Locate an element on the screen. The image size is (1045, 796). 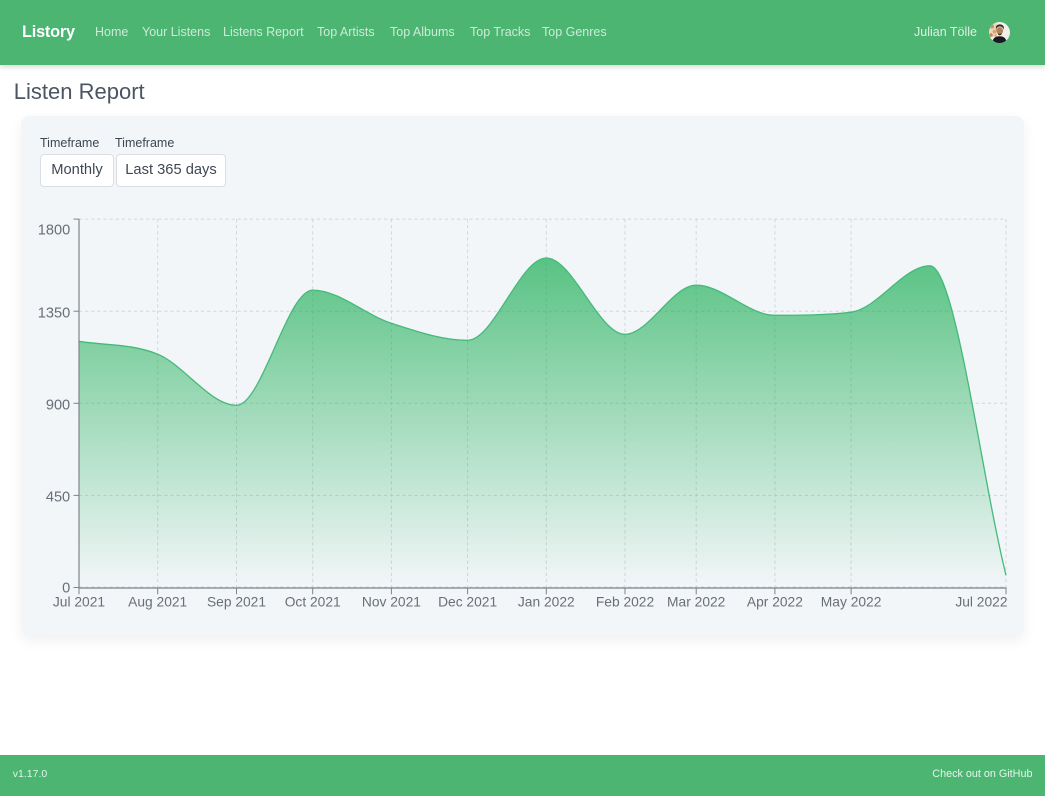
svg-text: Feb 2022 is located at coordinates (625, 602).